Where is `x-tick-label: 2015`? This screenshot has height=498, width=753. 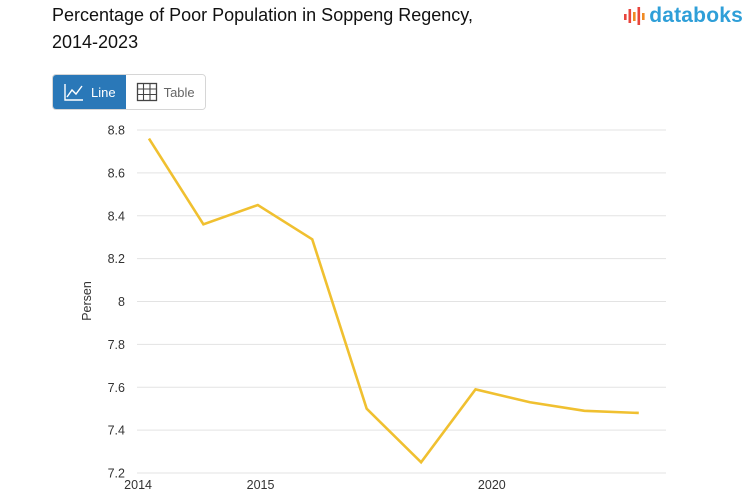
x-tick-label: 2015 is located at coordinates (261, 485).